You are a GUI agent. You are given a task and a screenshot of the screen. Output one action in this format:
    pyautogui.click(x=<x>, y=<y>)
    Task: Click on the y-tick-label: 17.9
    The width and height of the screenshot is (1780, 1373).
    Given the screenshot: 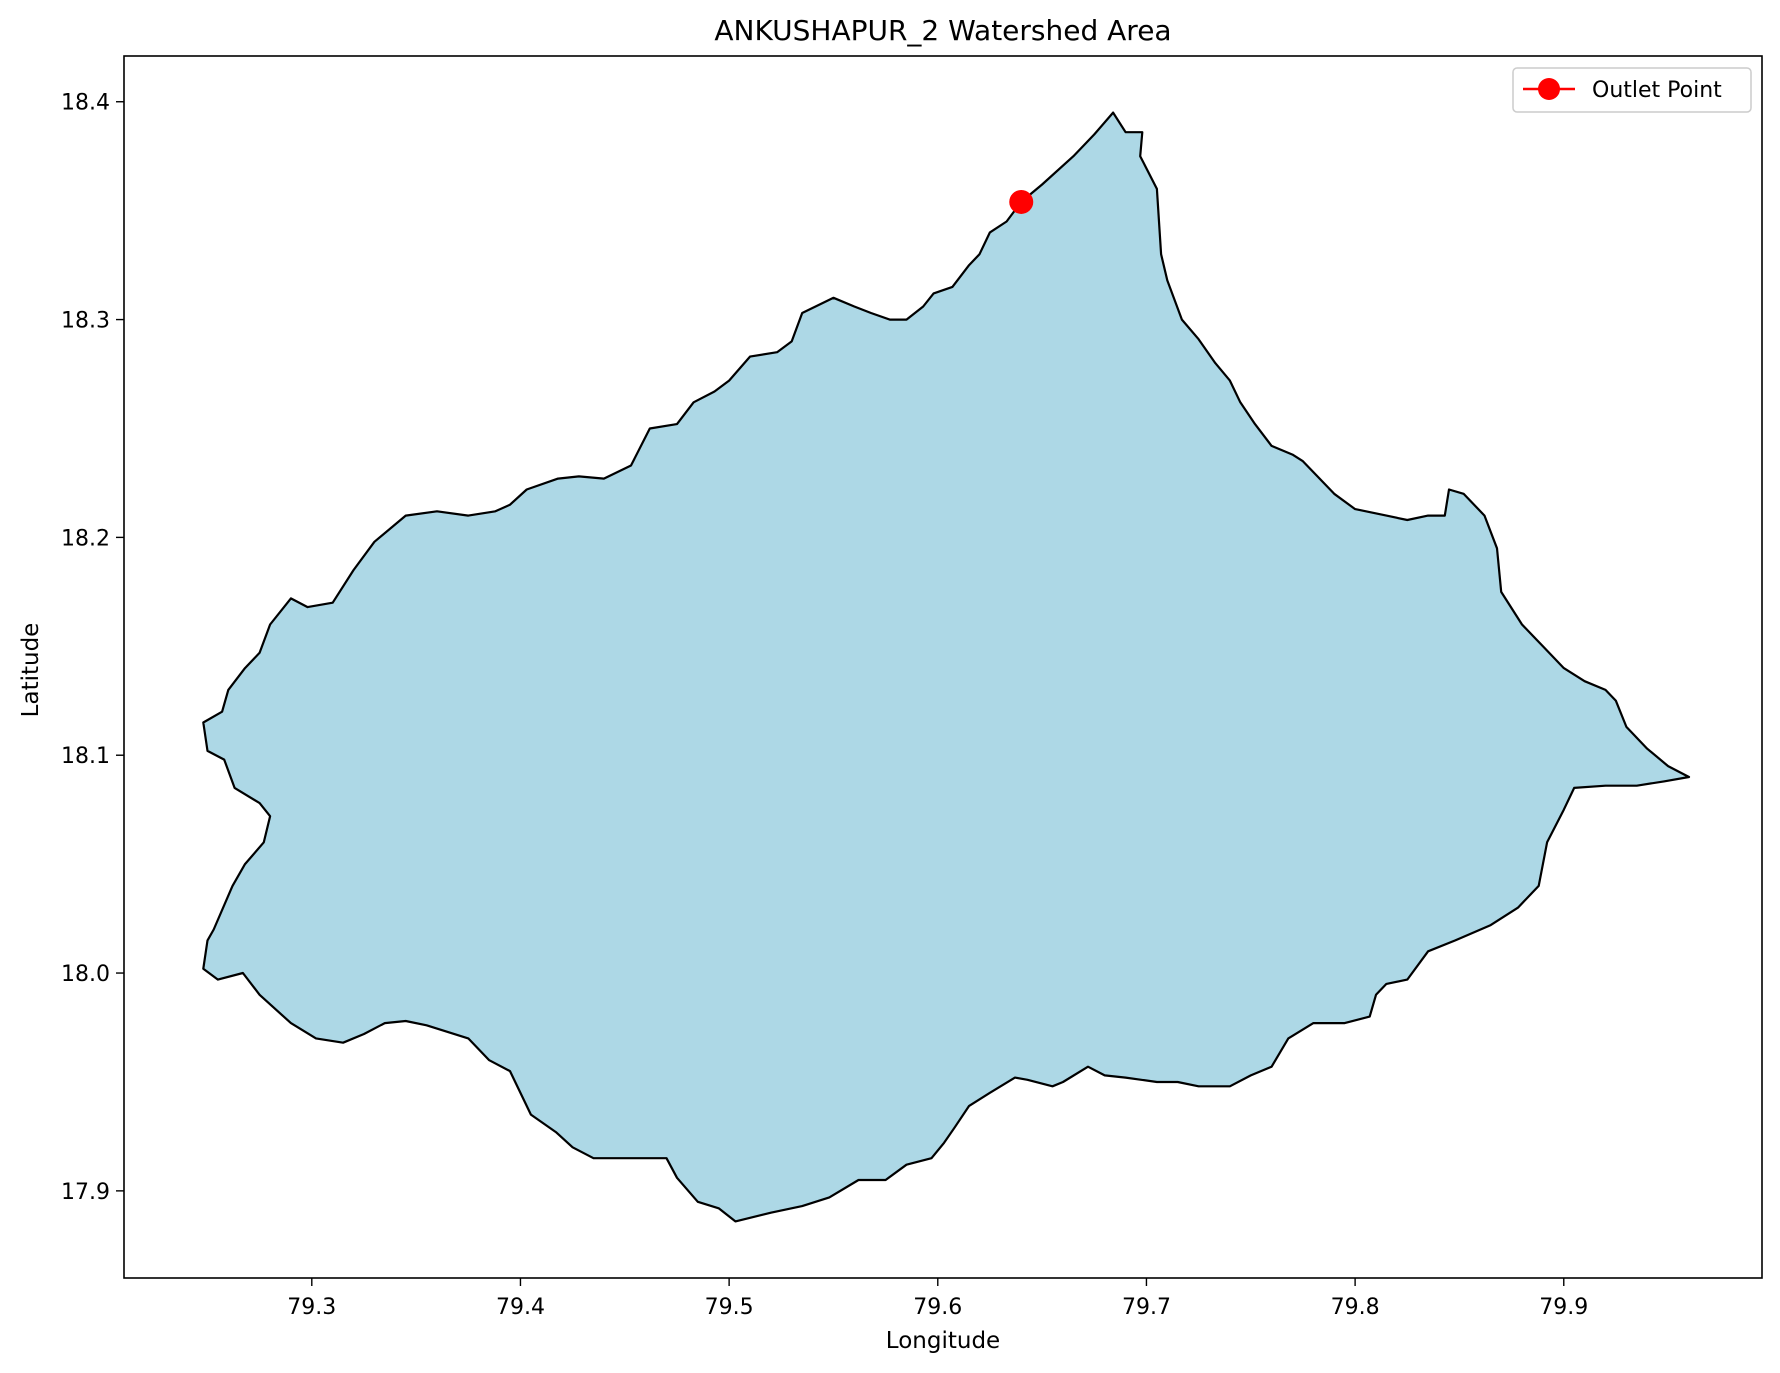 What is the action you would take?
    pyautogui.click(x=85, y=1192)
    